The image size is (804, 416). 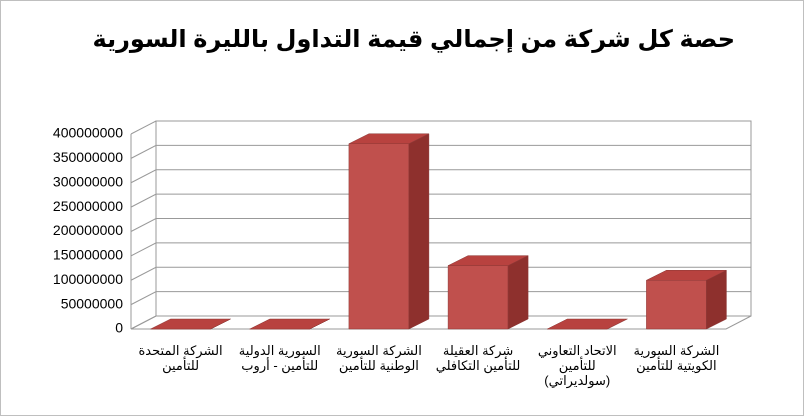 What do you see at coordinates (92, 303) in the screenshot?
I see `y-tick-label: 50000000` at bounding box center [92, 303].